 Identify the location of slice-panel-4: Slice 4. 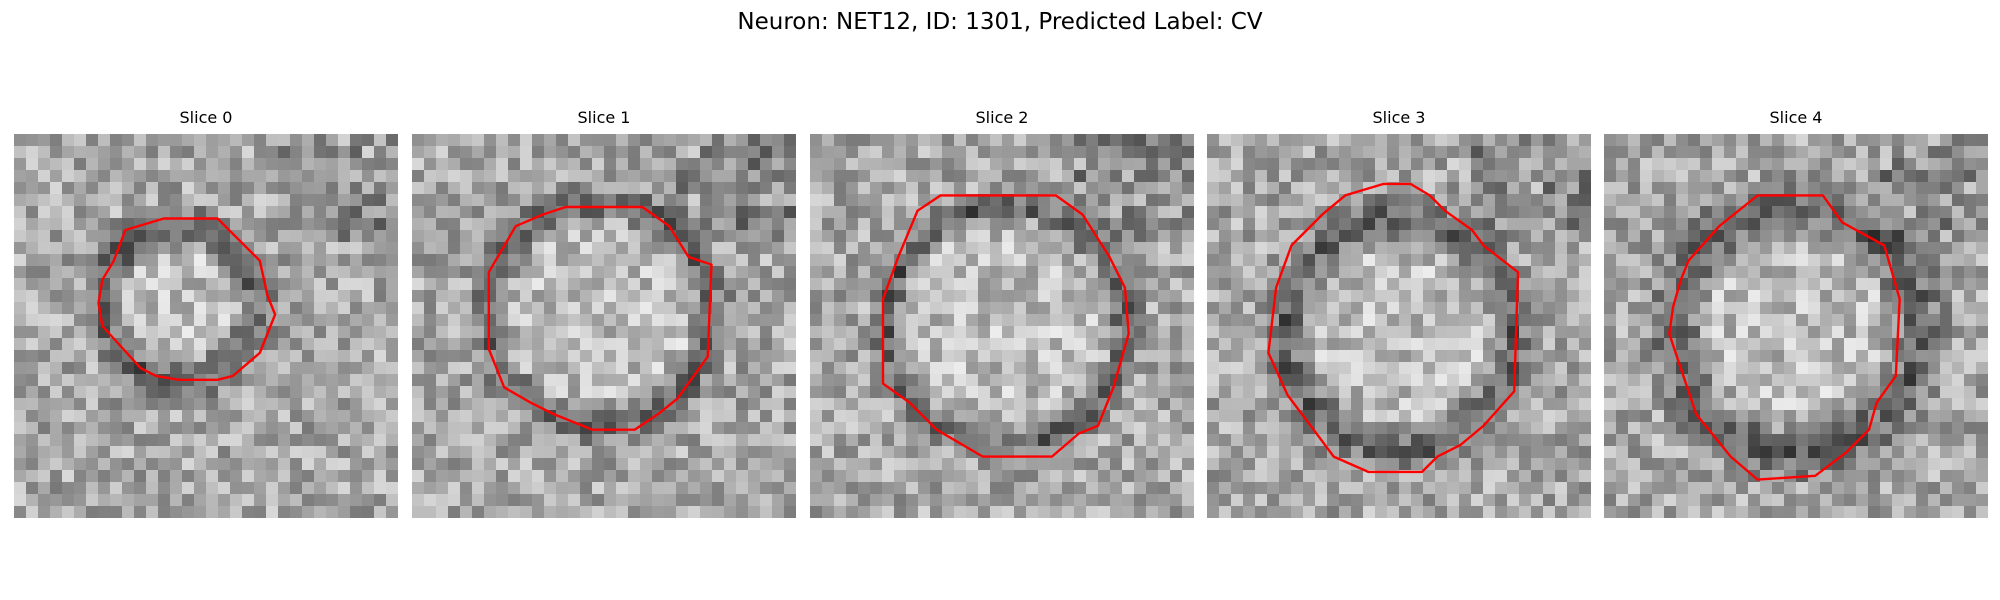
(1796, 313).